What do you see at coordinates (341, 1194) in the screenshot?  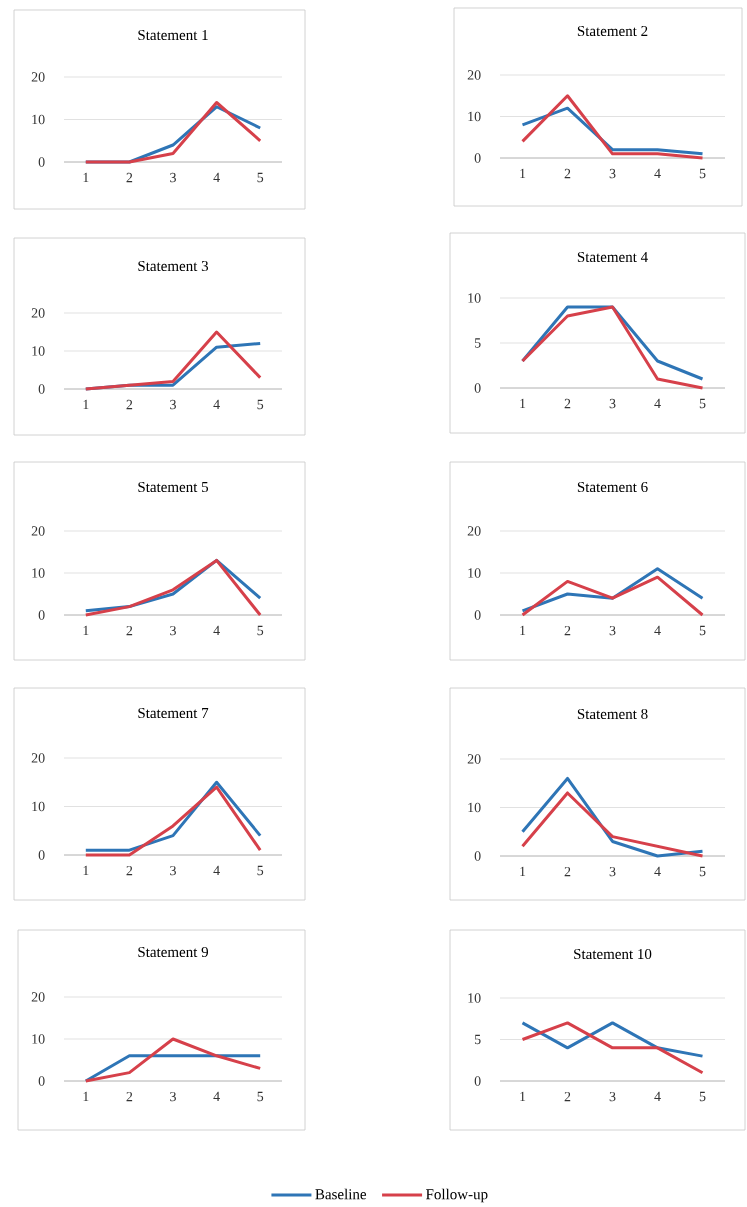 I see `legend-label: Baseline` at bounding box center [341, 1194].